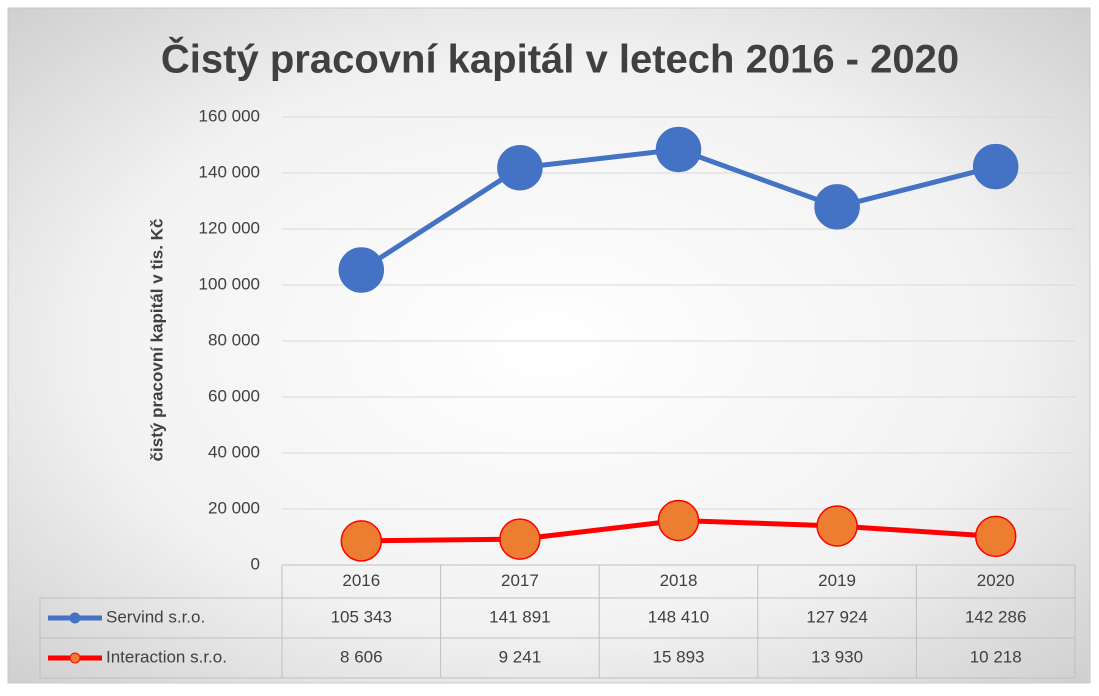  I want to click on y-tick-label: 0, so click(255, 563).